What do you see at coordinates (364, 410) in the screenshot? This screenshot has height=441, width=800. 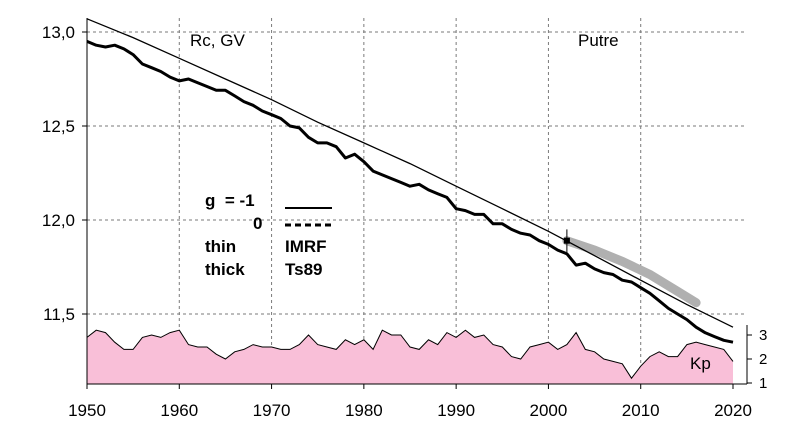 I see `x-tick-label: 1980` at bounding box center [364, 410].